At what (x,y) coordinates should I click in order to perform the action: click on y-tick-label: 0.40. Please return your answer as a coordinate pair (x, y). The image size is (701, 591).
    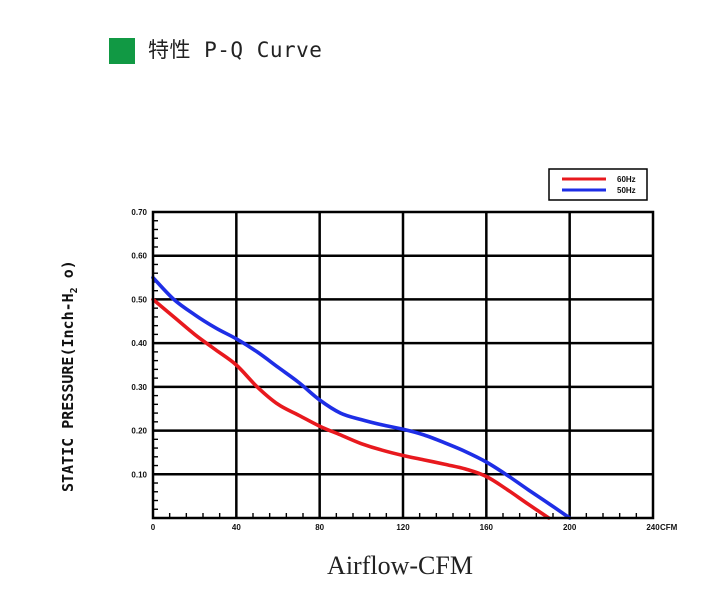
    Looking at the image, I should click on (139, 343).